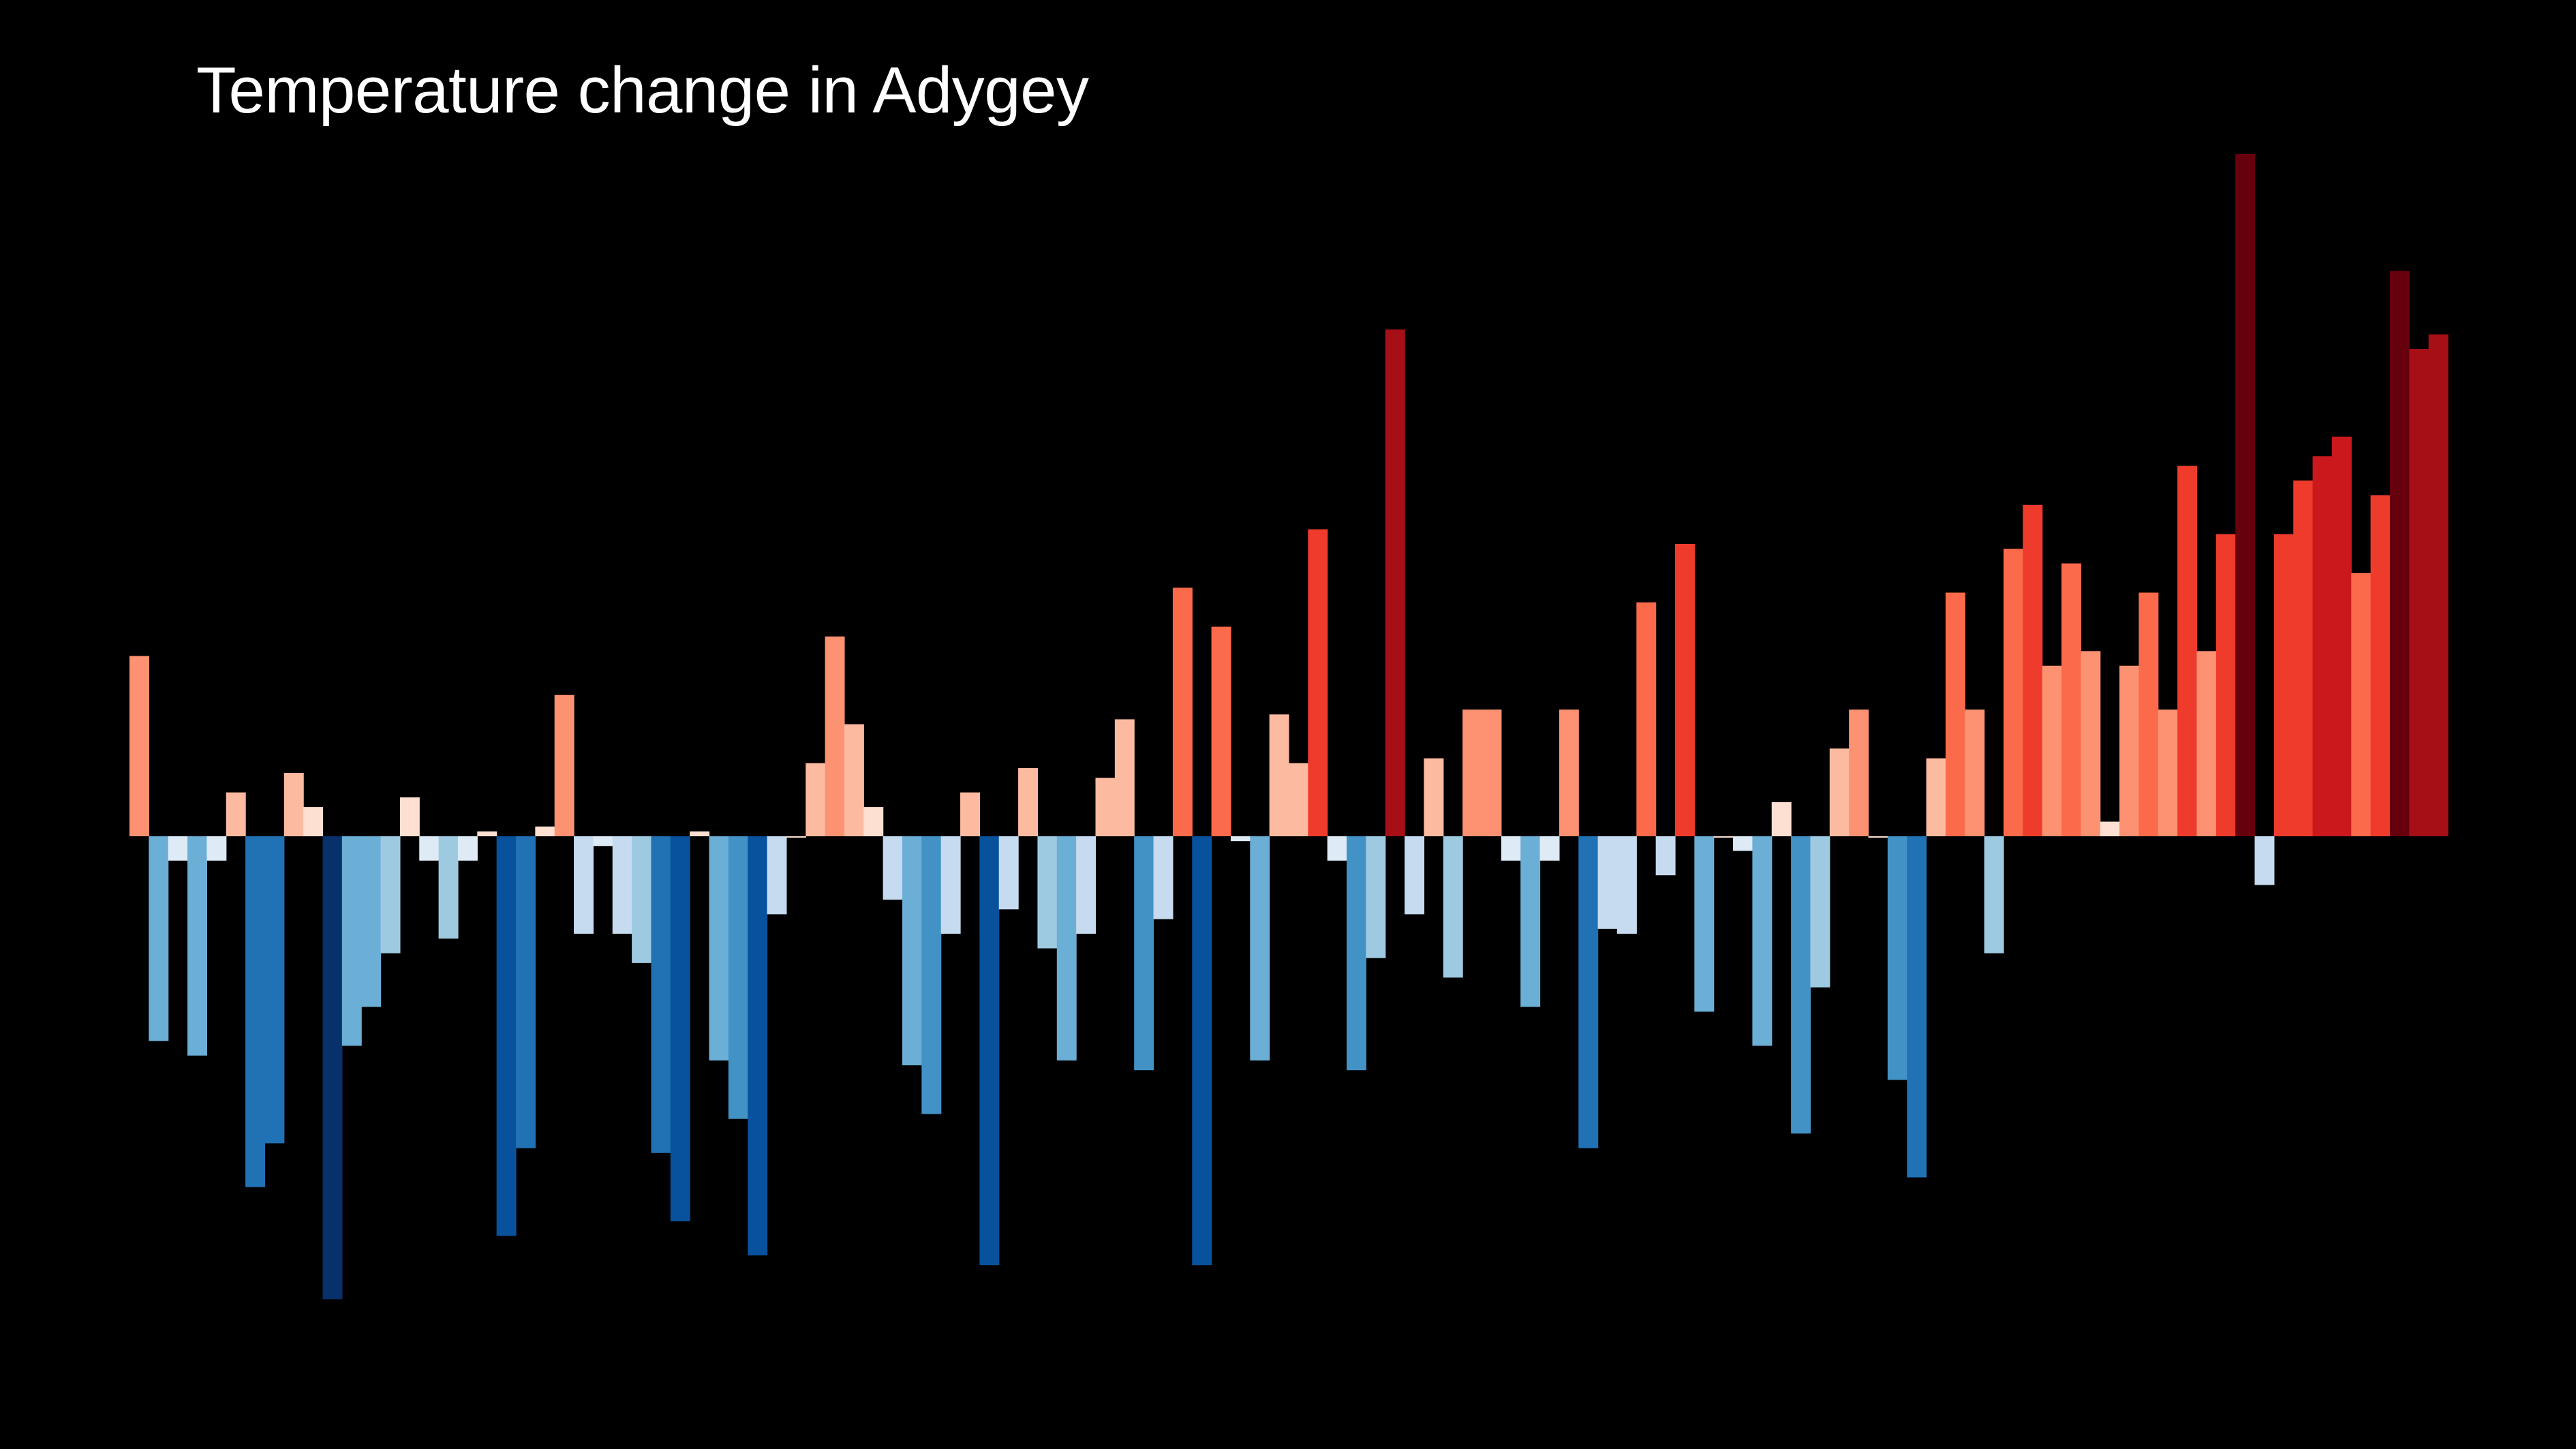 This screenshot has height=1449, width=2576. What do you see at coordinates (642, 91) in the screenshot?
I see `chart-title: Temperature change in Adygey` at bounding box center [642, 91].